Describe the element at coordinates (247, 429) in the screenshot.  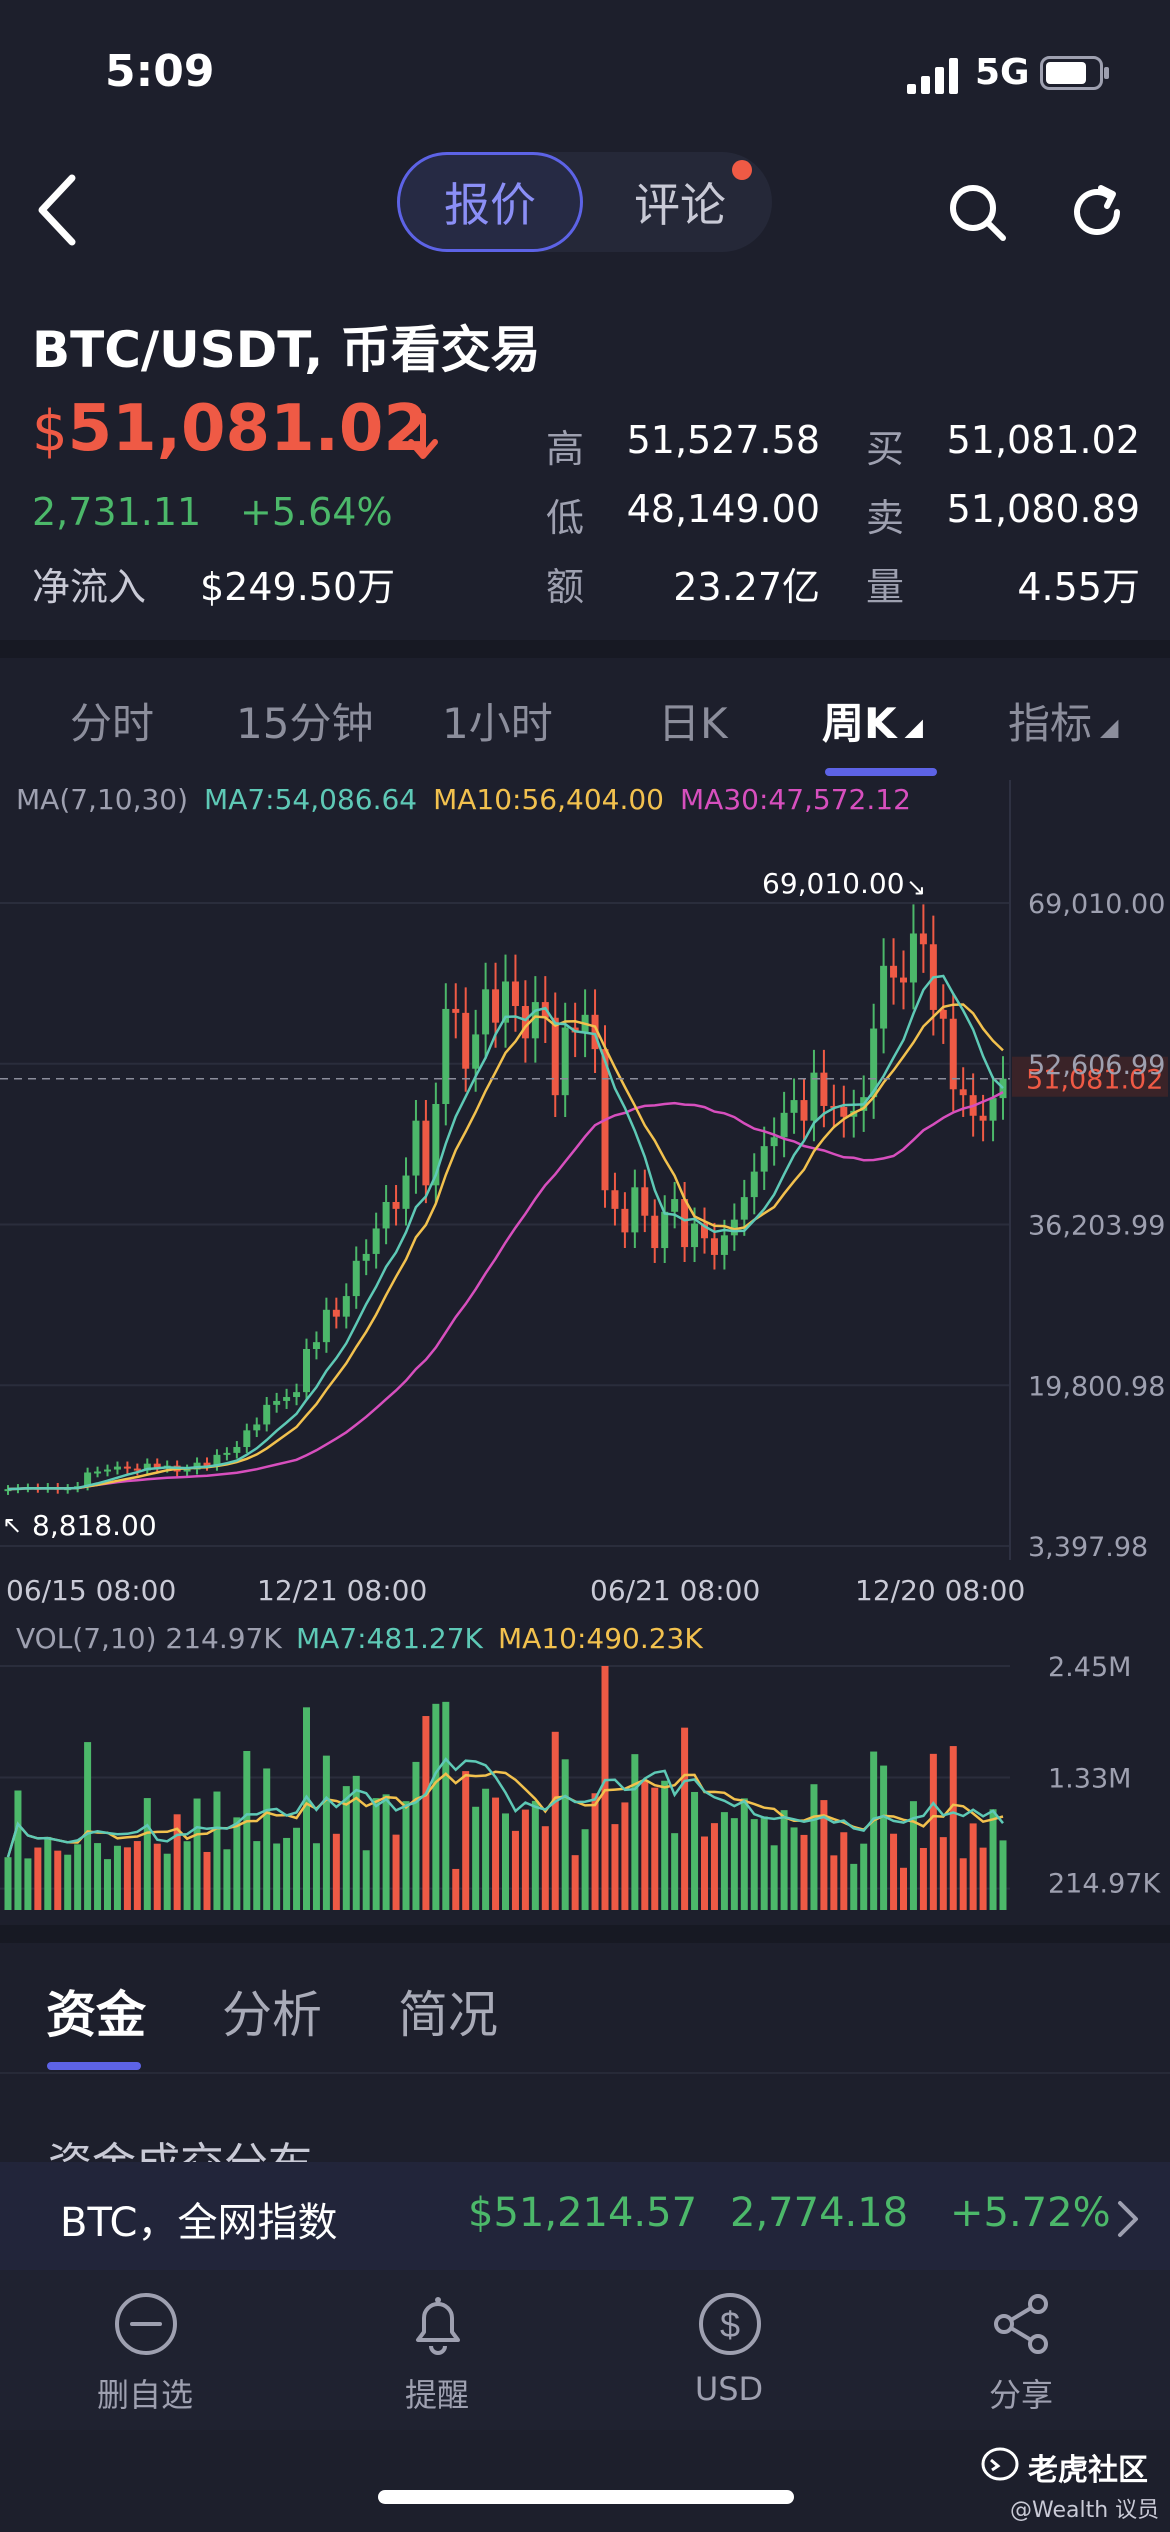
I see `price-value: 51,081.02` at that location.